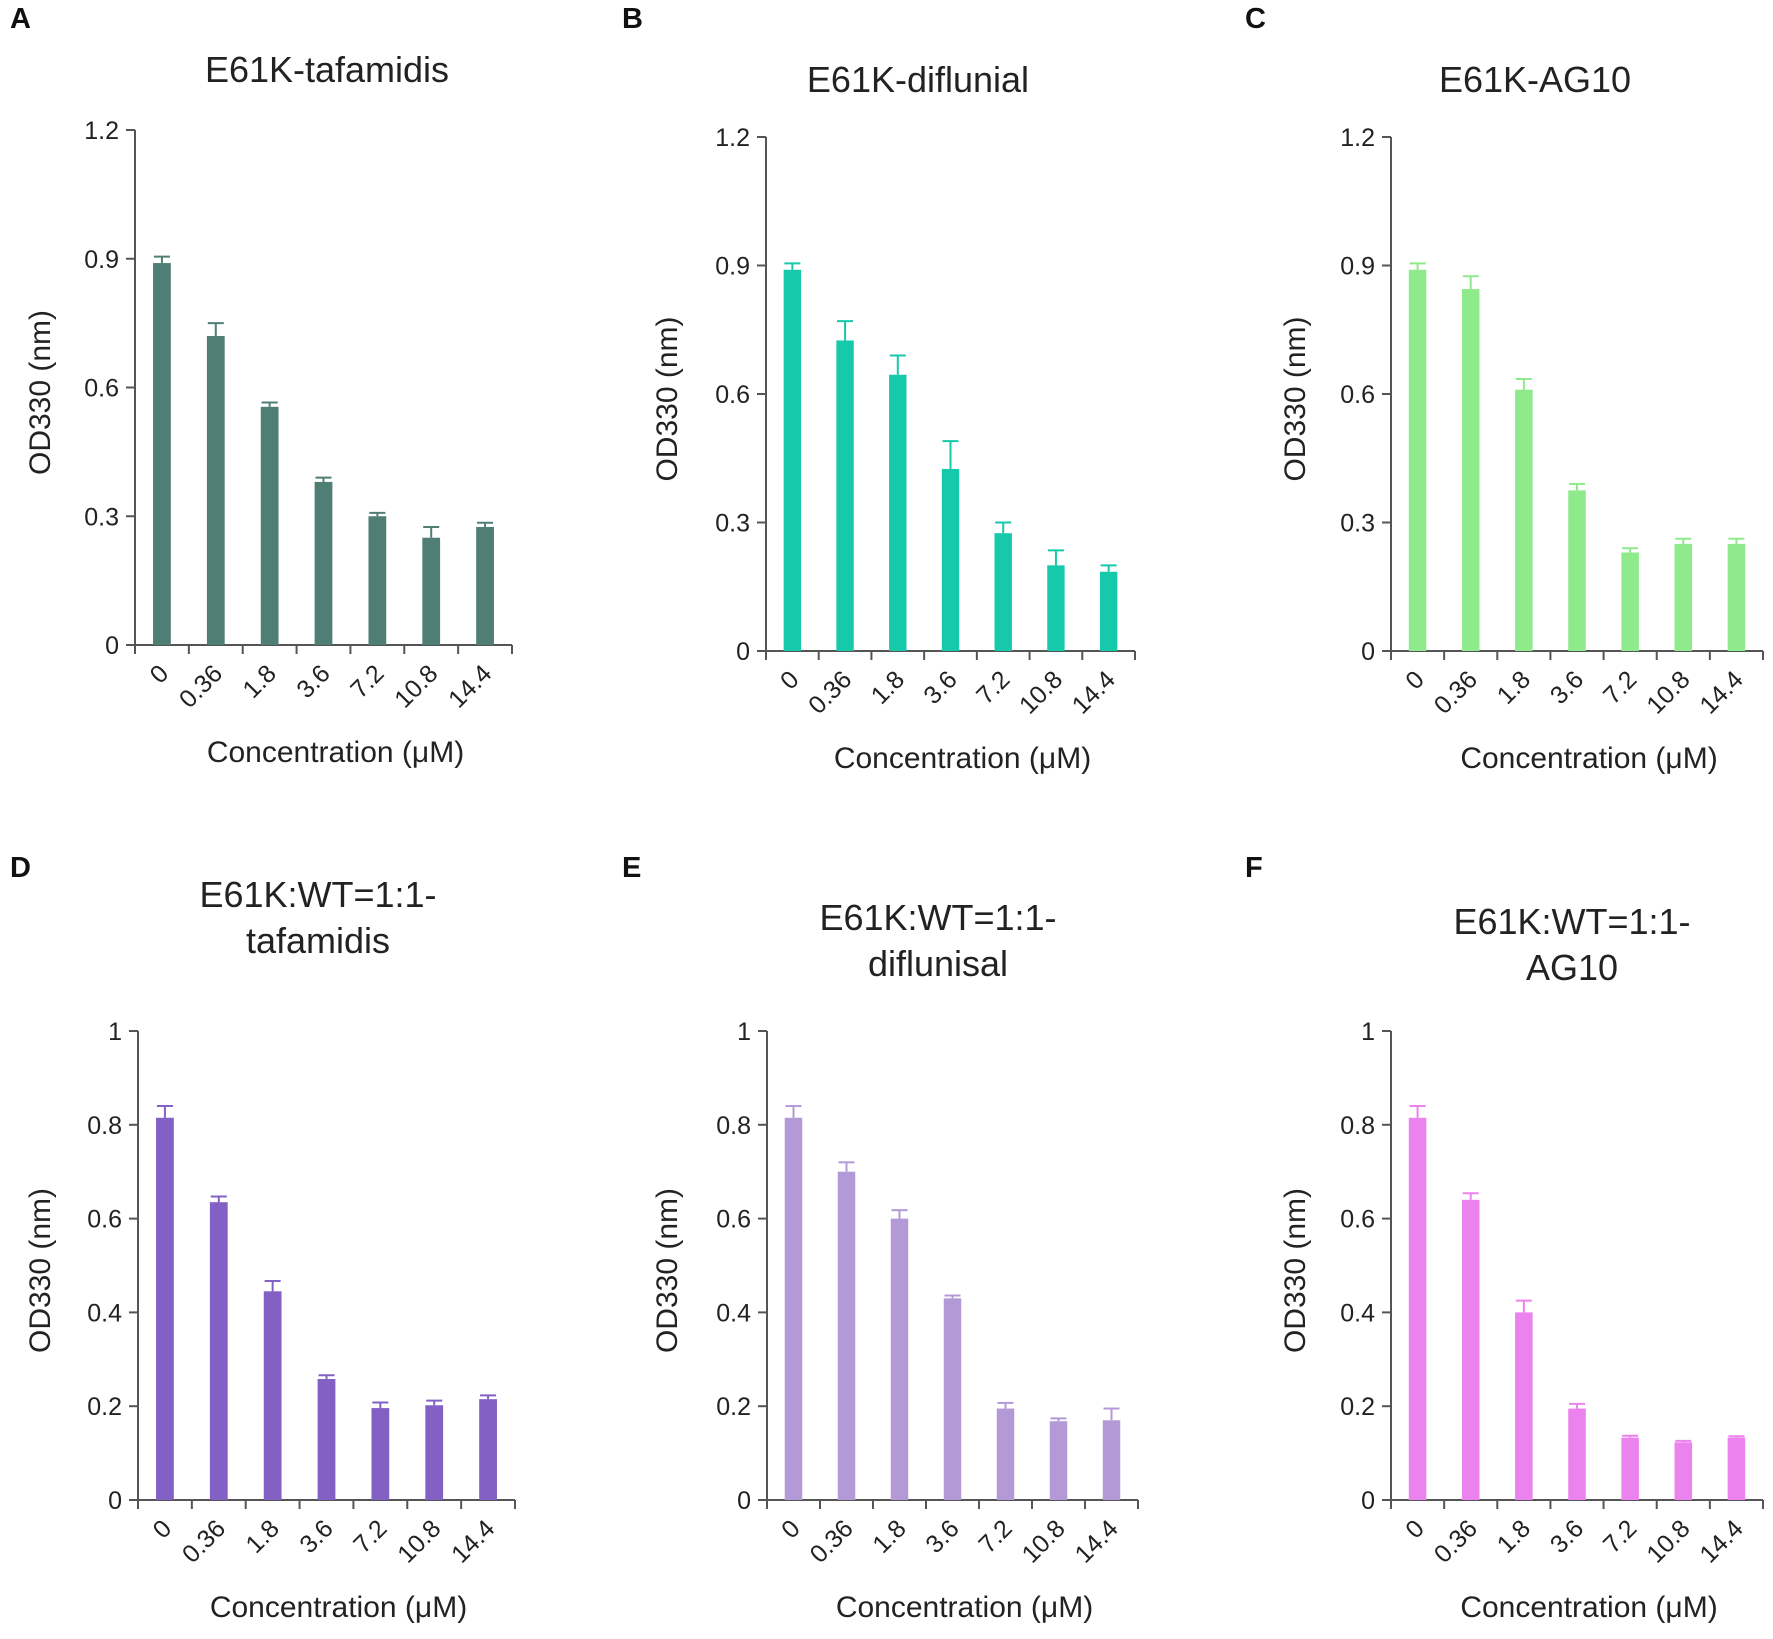 This screenshot has height=1639, width=1773. Describe the element at coordinates (101, 131) in the screenshot. I see `y-tick-label: 1.2` at that location.